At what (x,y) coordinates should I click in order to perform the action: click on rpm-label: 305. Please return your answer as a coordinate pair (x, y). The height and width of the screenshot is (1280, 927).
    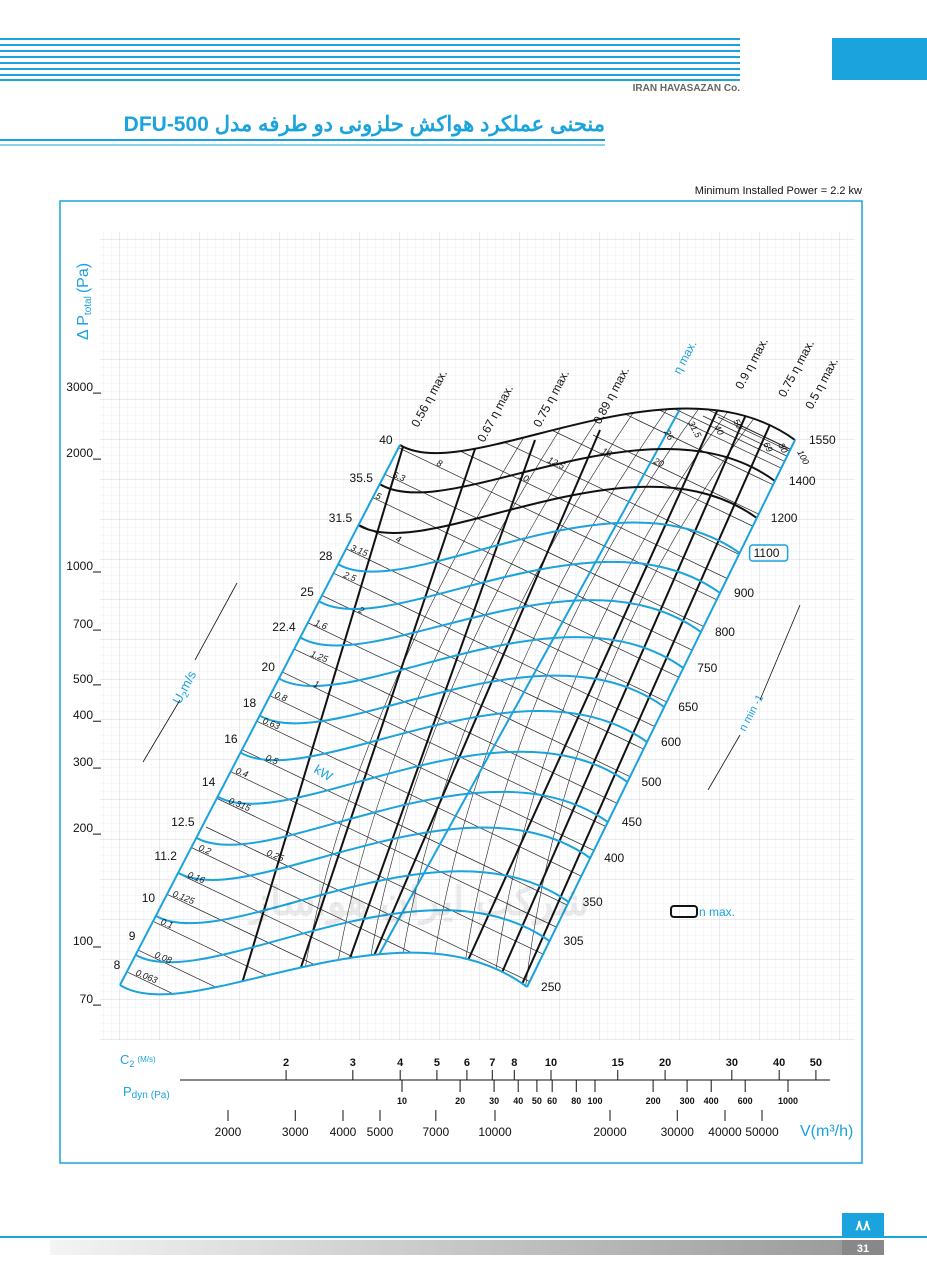
    Looking at the image, I should click on (574, 941).